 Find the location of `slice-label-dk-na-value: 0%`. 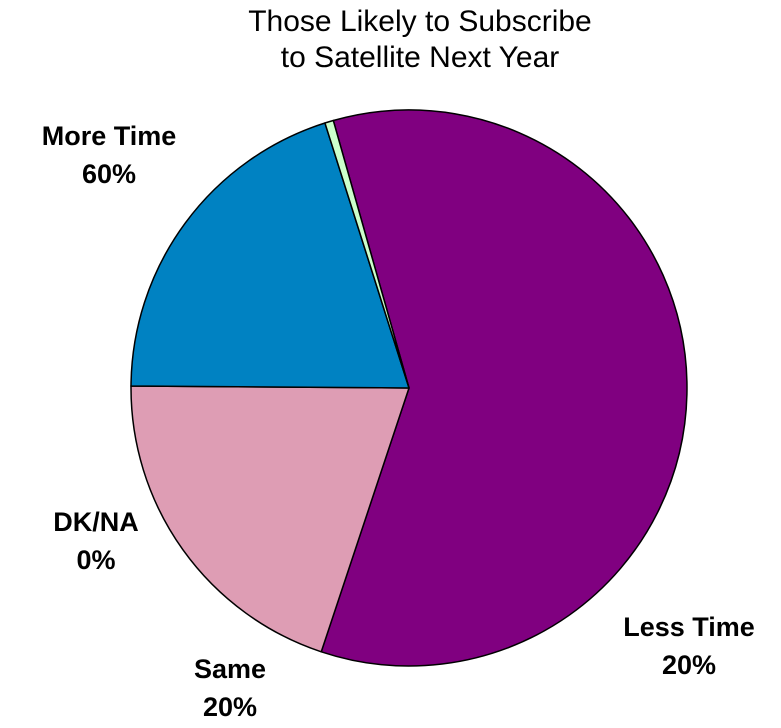

slice-label-dk-na-value: 0% is located at coordinates (96, 560).